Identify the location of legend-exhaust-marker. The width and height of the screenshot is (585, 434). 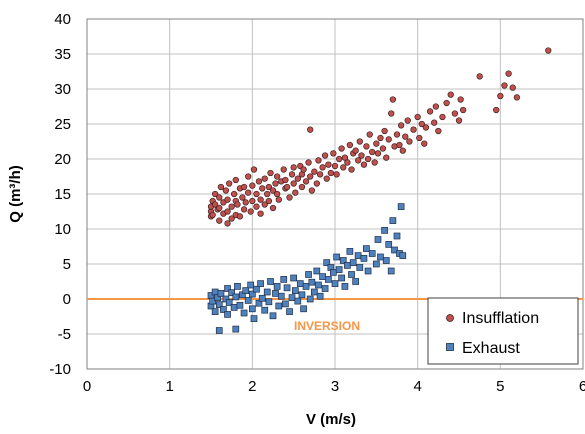
(450, 347).